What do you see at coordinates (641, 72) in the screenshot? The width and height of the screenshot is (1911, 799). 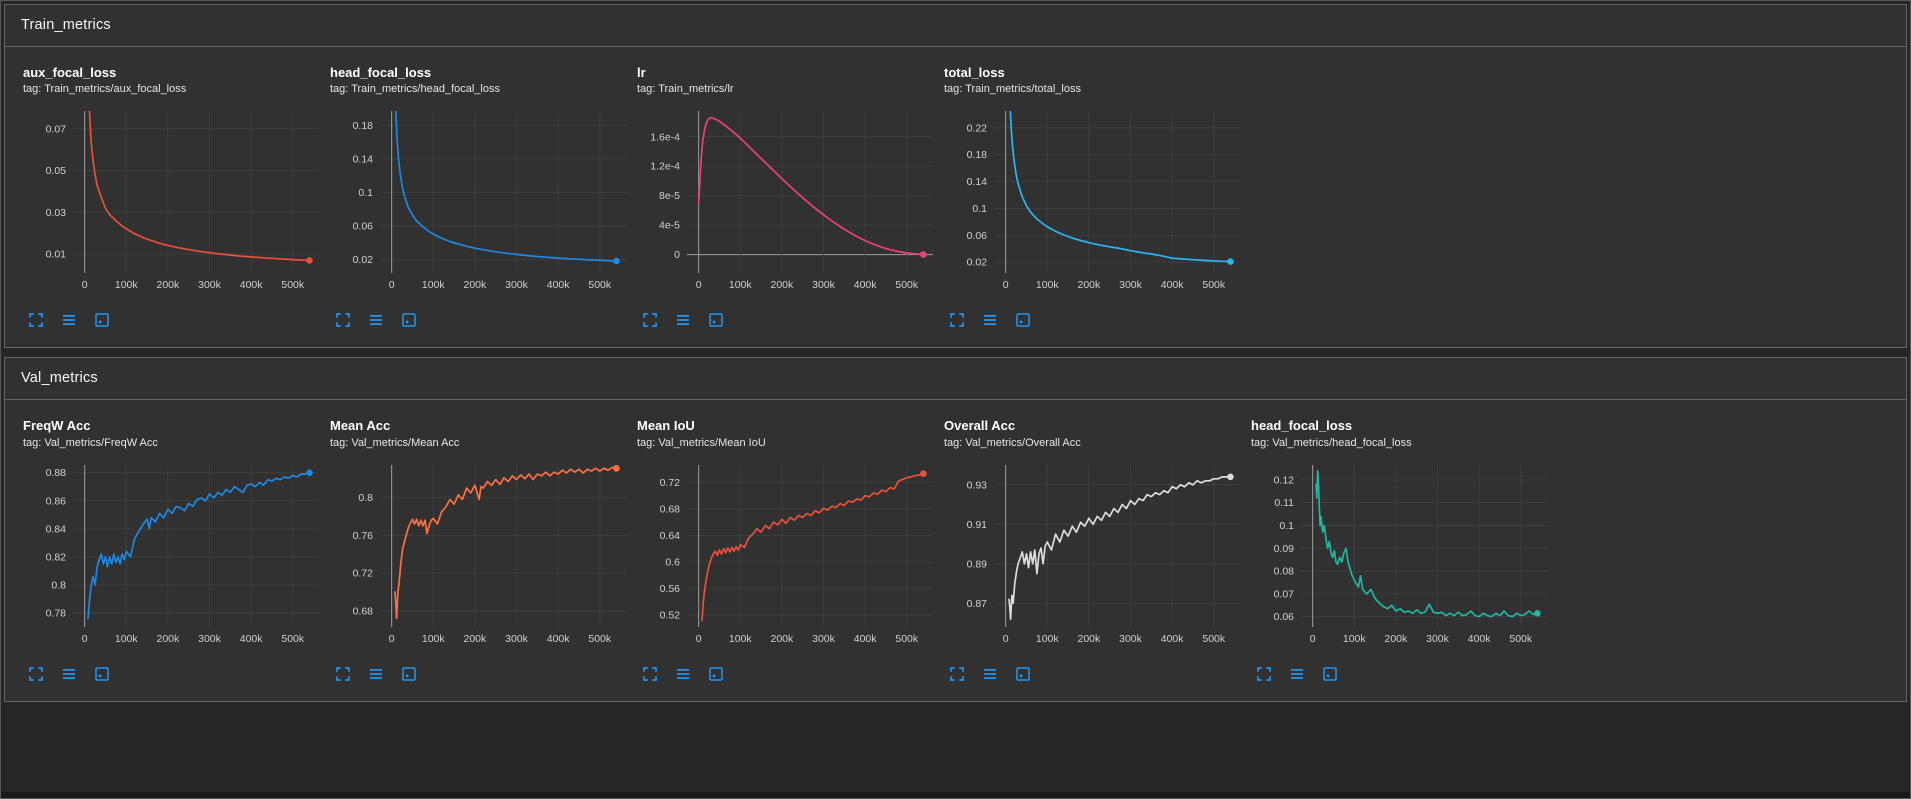 I see `chart-title: lr` at bounding box center [641, 72].